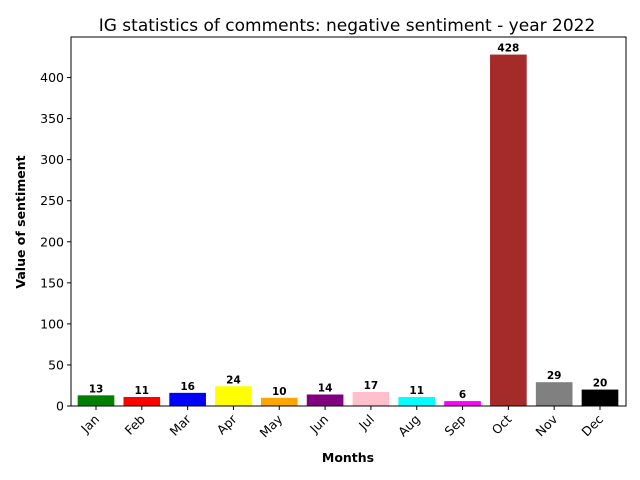  Describe the element at coordinates (271, 425) in the screenshot. I see `x-tick-label: May` at that location.